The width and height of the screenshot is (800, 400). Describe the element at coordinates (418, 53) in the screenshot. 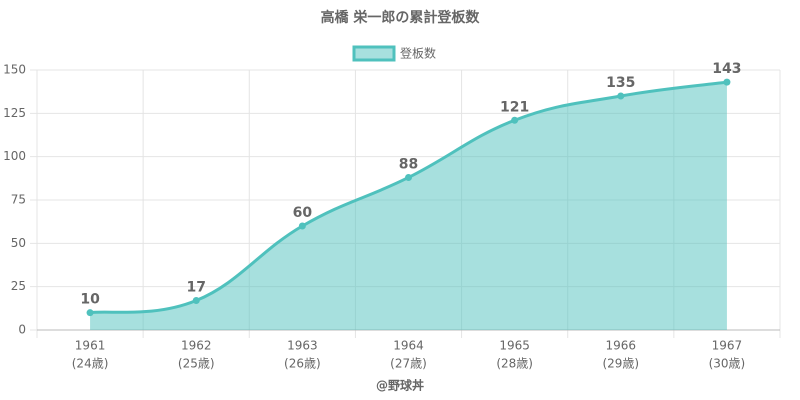

I see `legend-label: 登板数` at that location.